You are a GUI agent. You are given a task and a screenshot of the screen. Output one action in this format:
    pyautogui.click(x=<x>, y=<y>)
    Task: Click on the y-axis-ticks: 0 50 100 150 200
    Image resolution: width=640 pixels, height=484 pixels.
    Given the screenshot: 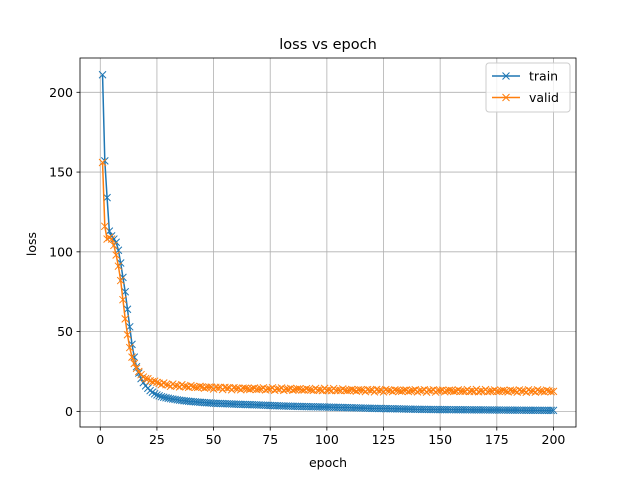 What is the action you would take?
    pyautogui.click(x=64, y=252)
    